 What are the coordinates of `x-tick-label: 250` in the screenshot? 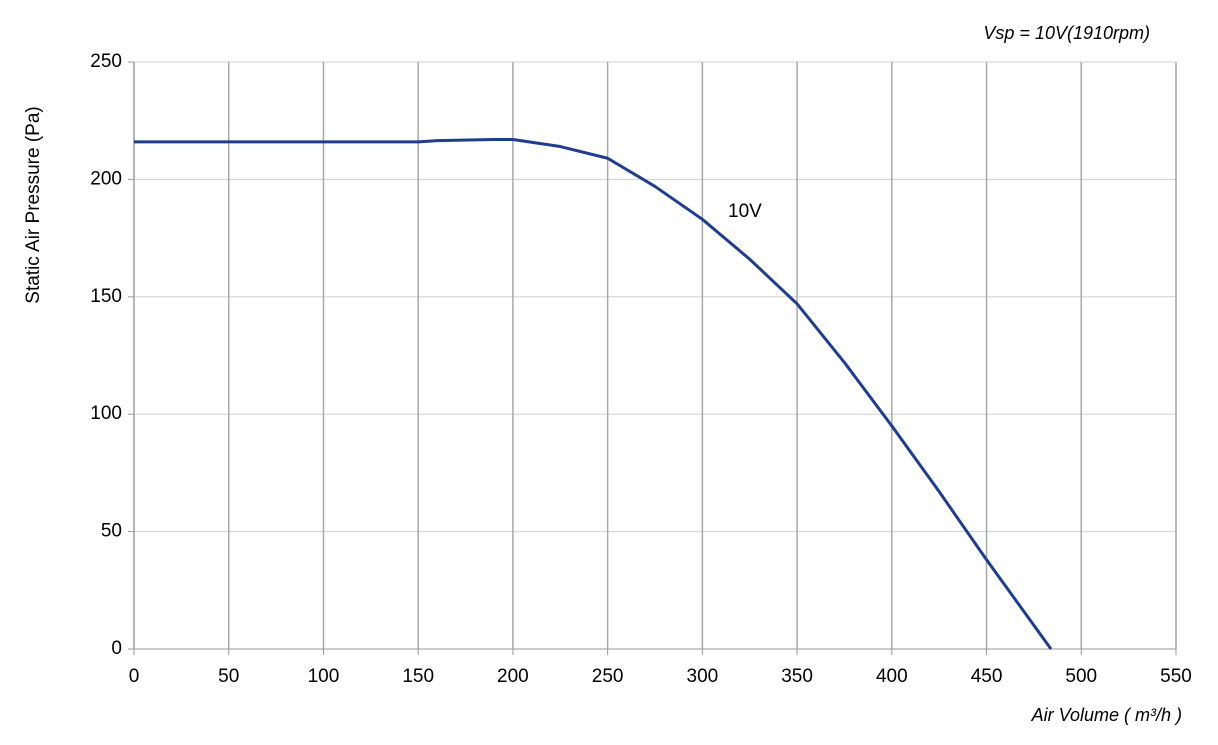 It's located at (608, 676).